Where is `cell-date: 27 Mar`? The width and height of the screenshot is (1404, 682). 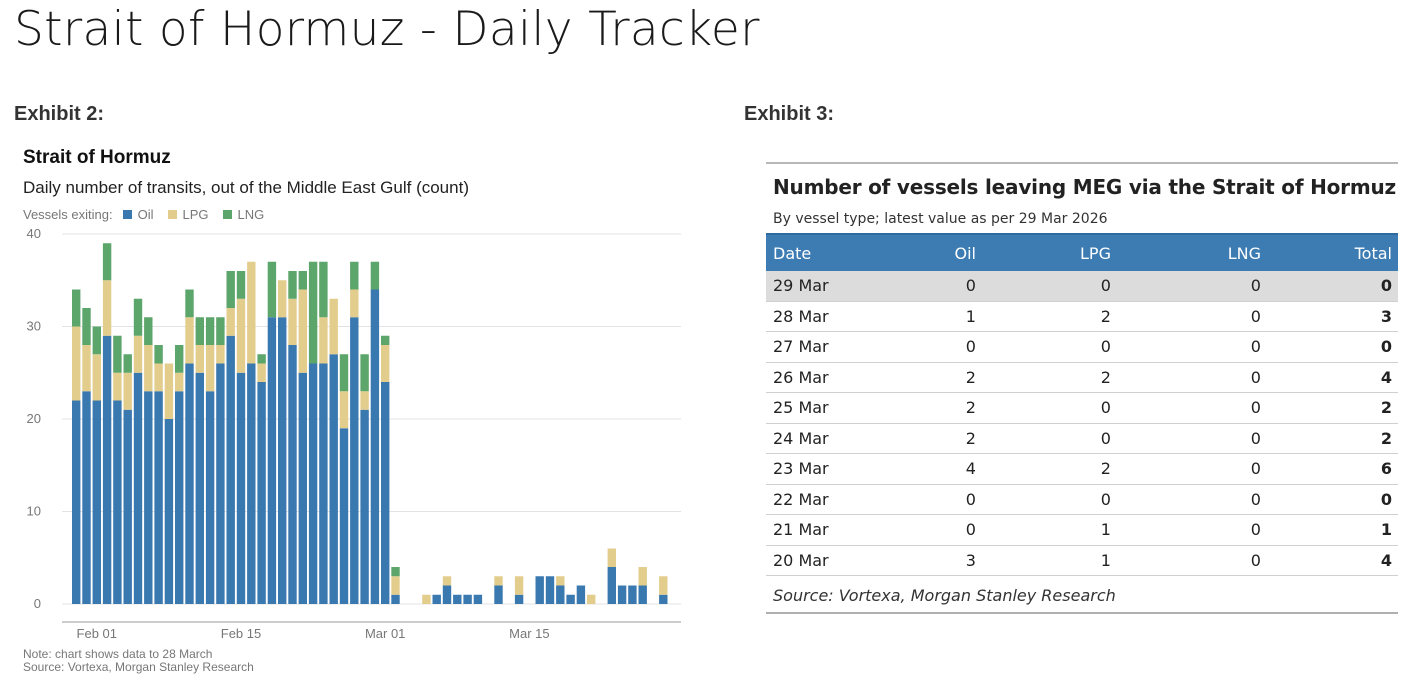 cell-date: 27 Mar is located at coordinates (823, 347).